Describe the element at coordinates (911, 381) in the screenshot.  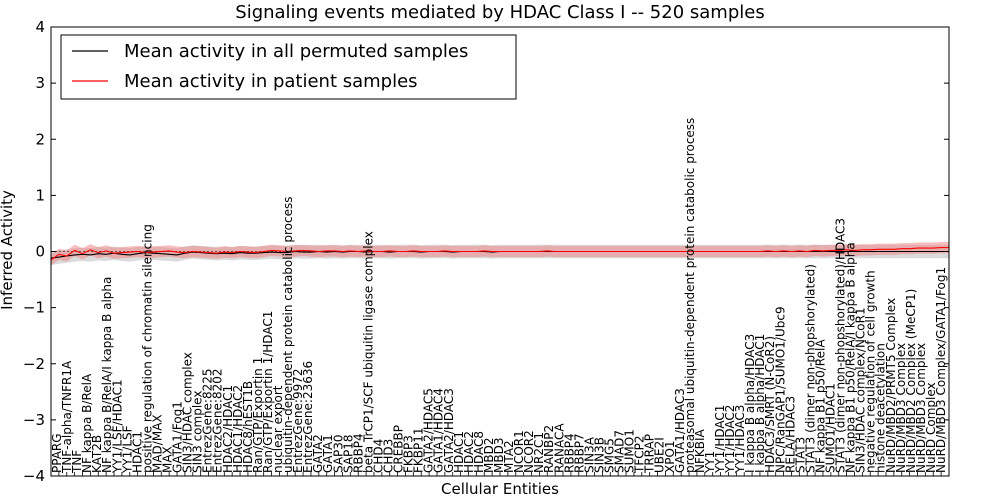
I see `category-label: NuRD/MBD2 Complex (MeCP1)` at that location.